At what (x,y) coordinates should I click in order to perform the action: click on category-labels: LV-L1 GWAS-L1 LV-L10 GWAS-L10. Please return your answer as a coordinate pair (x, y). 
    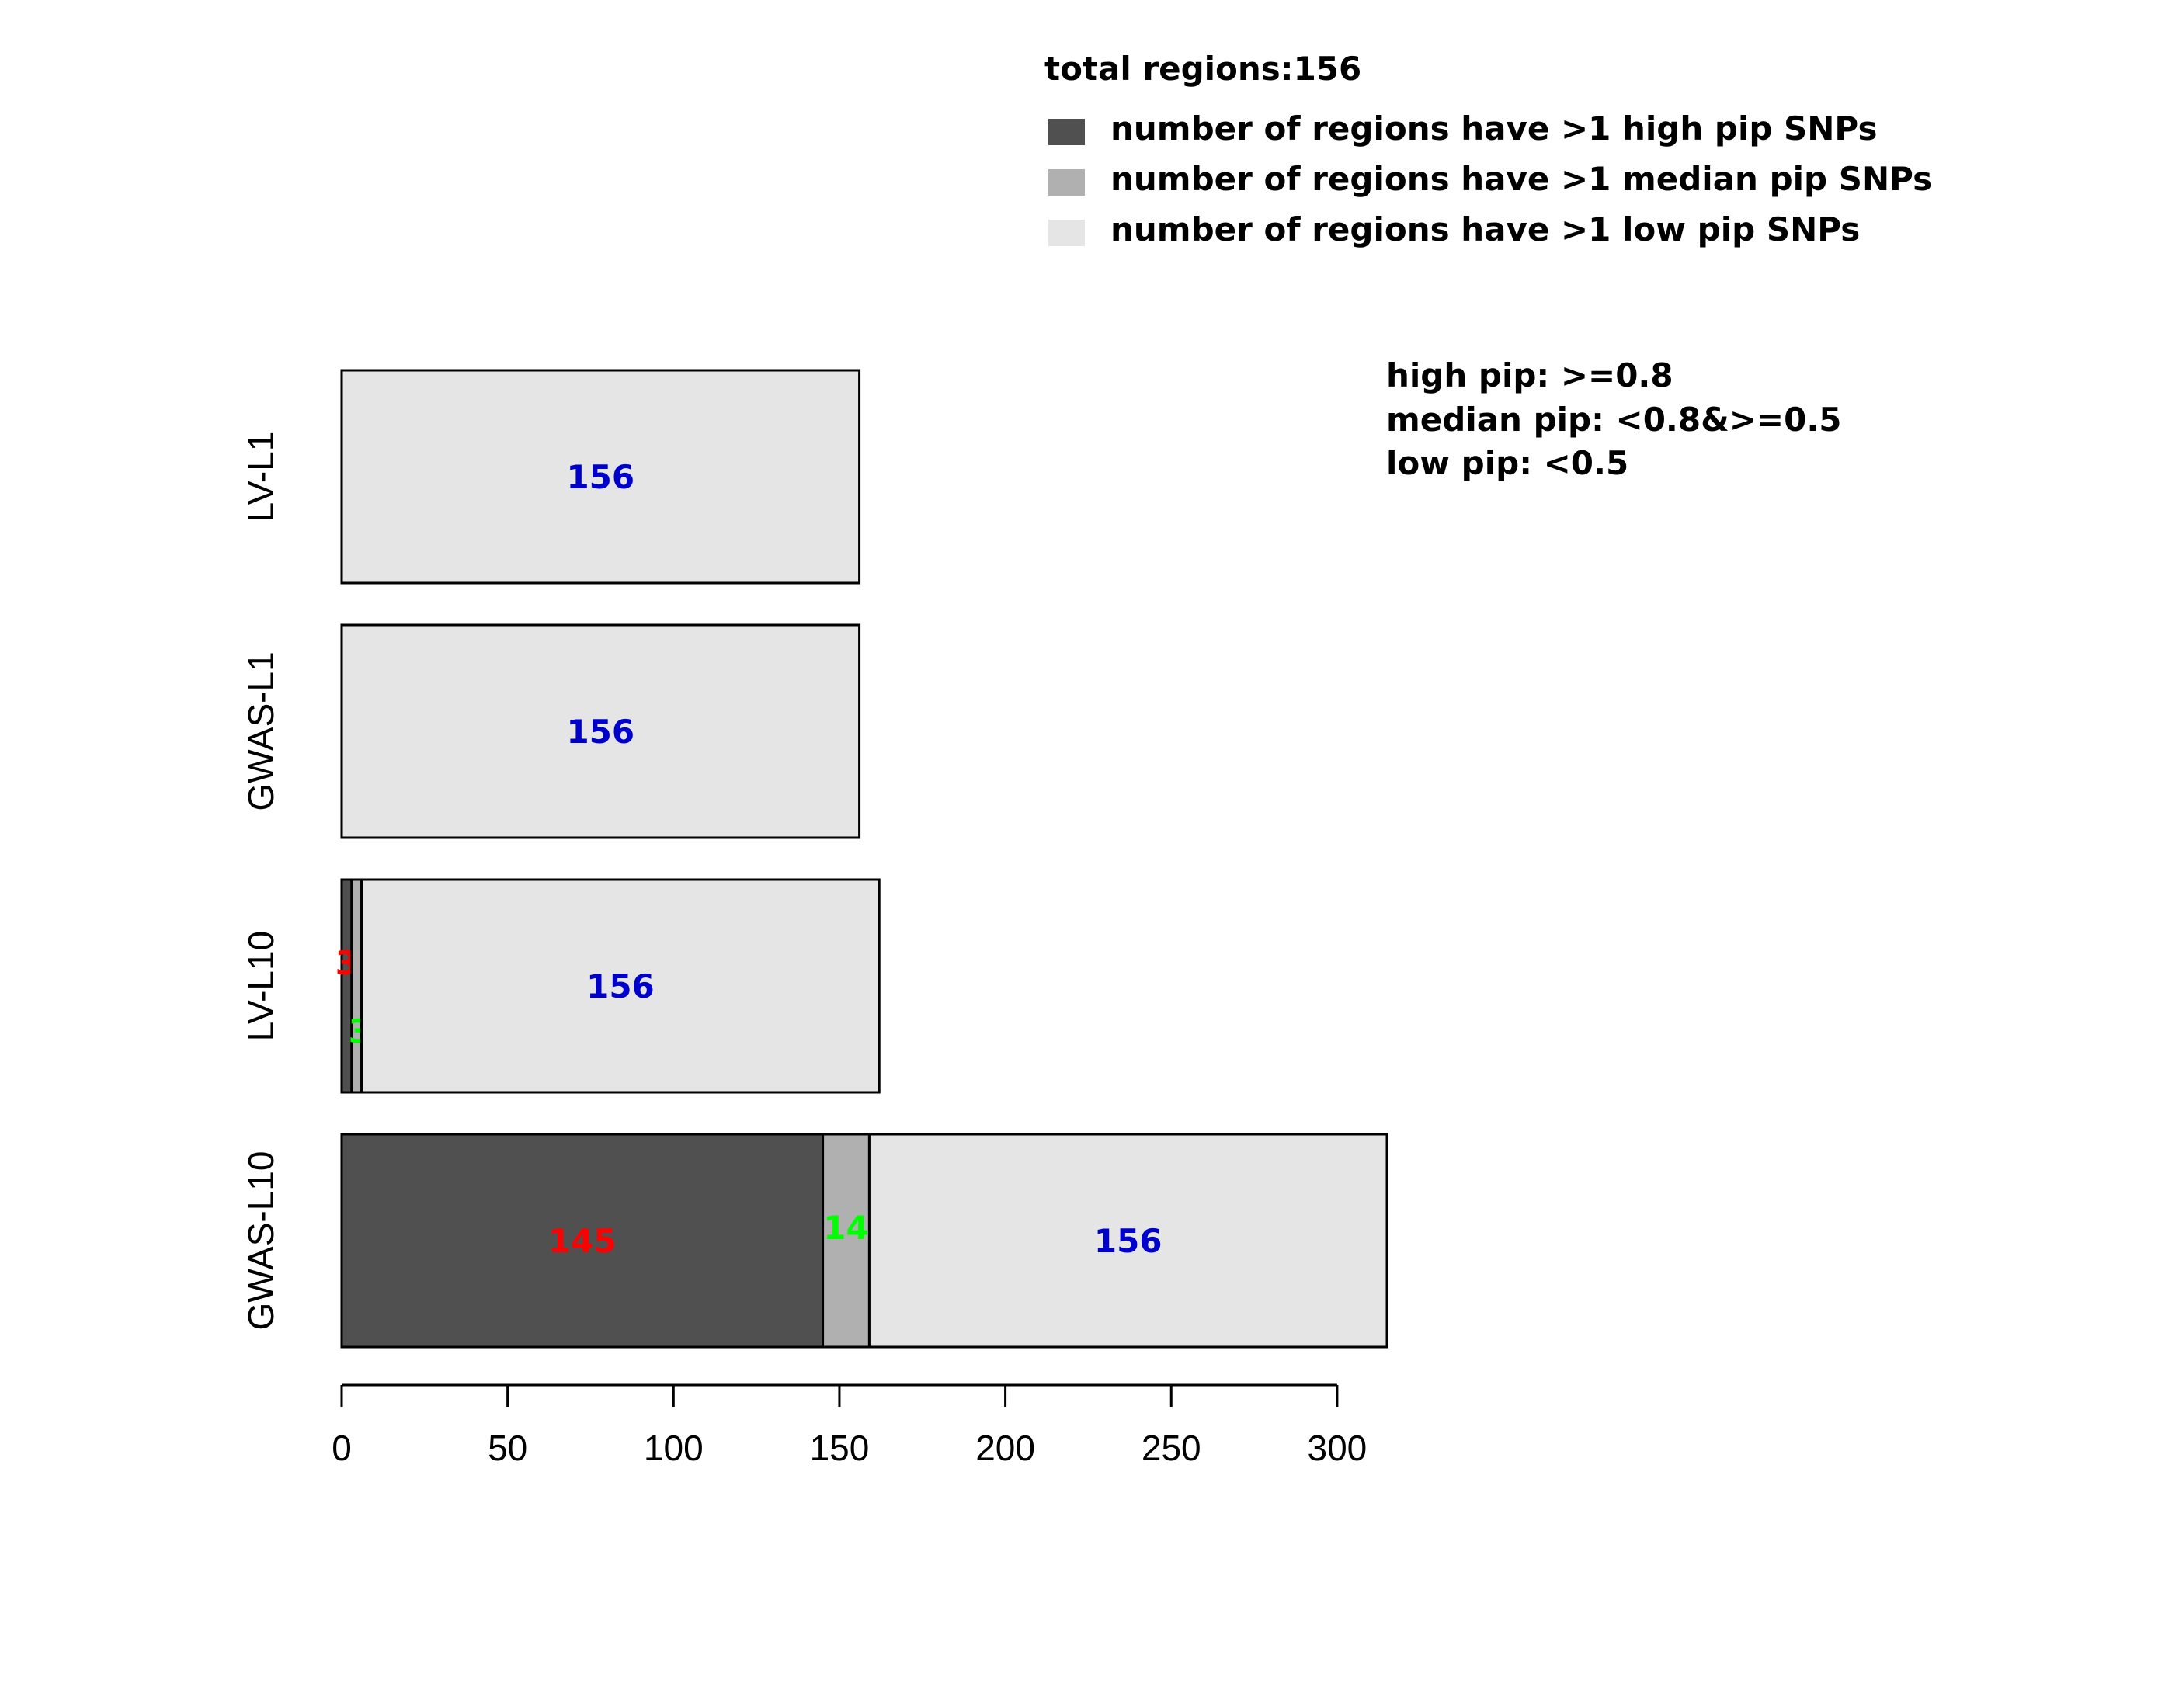
    Looking at the image, I should click on (261, 882).